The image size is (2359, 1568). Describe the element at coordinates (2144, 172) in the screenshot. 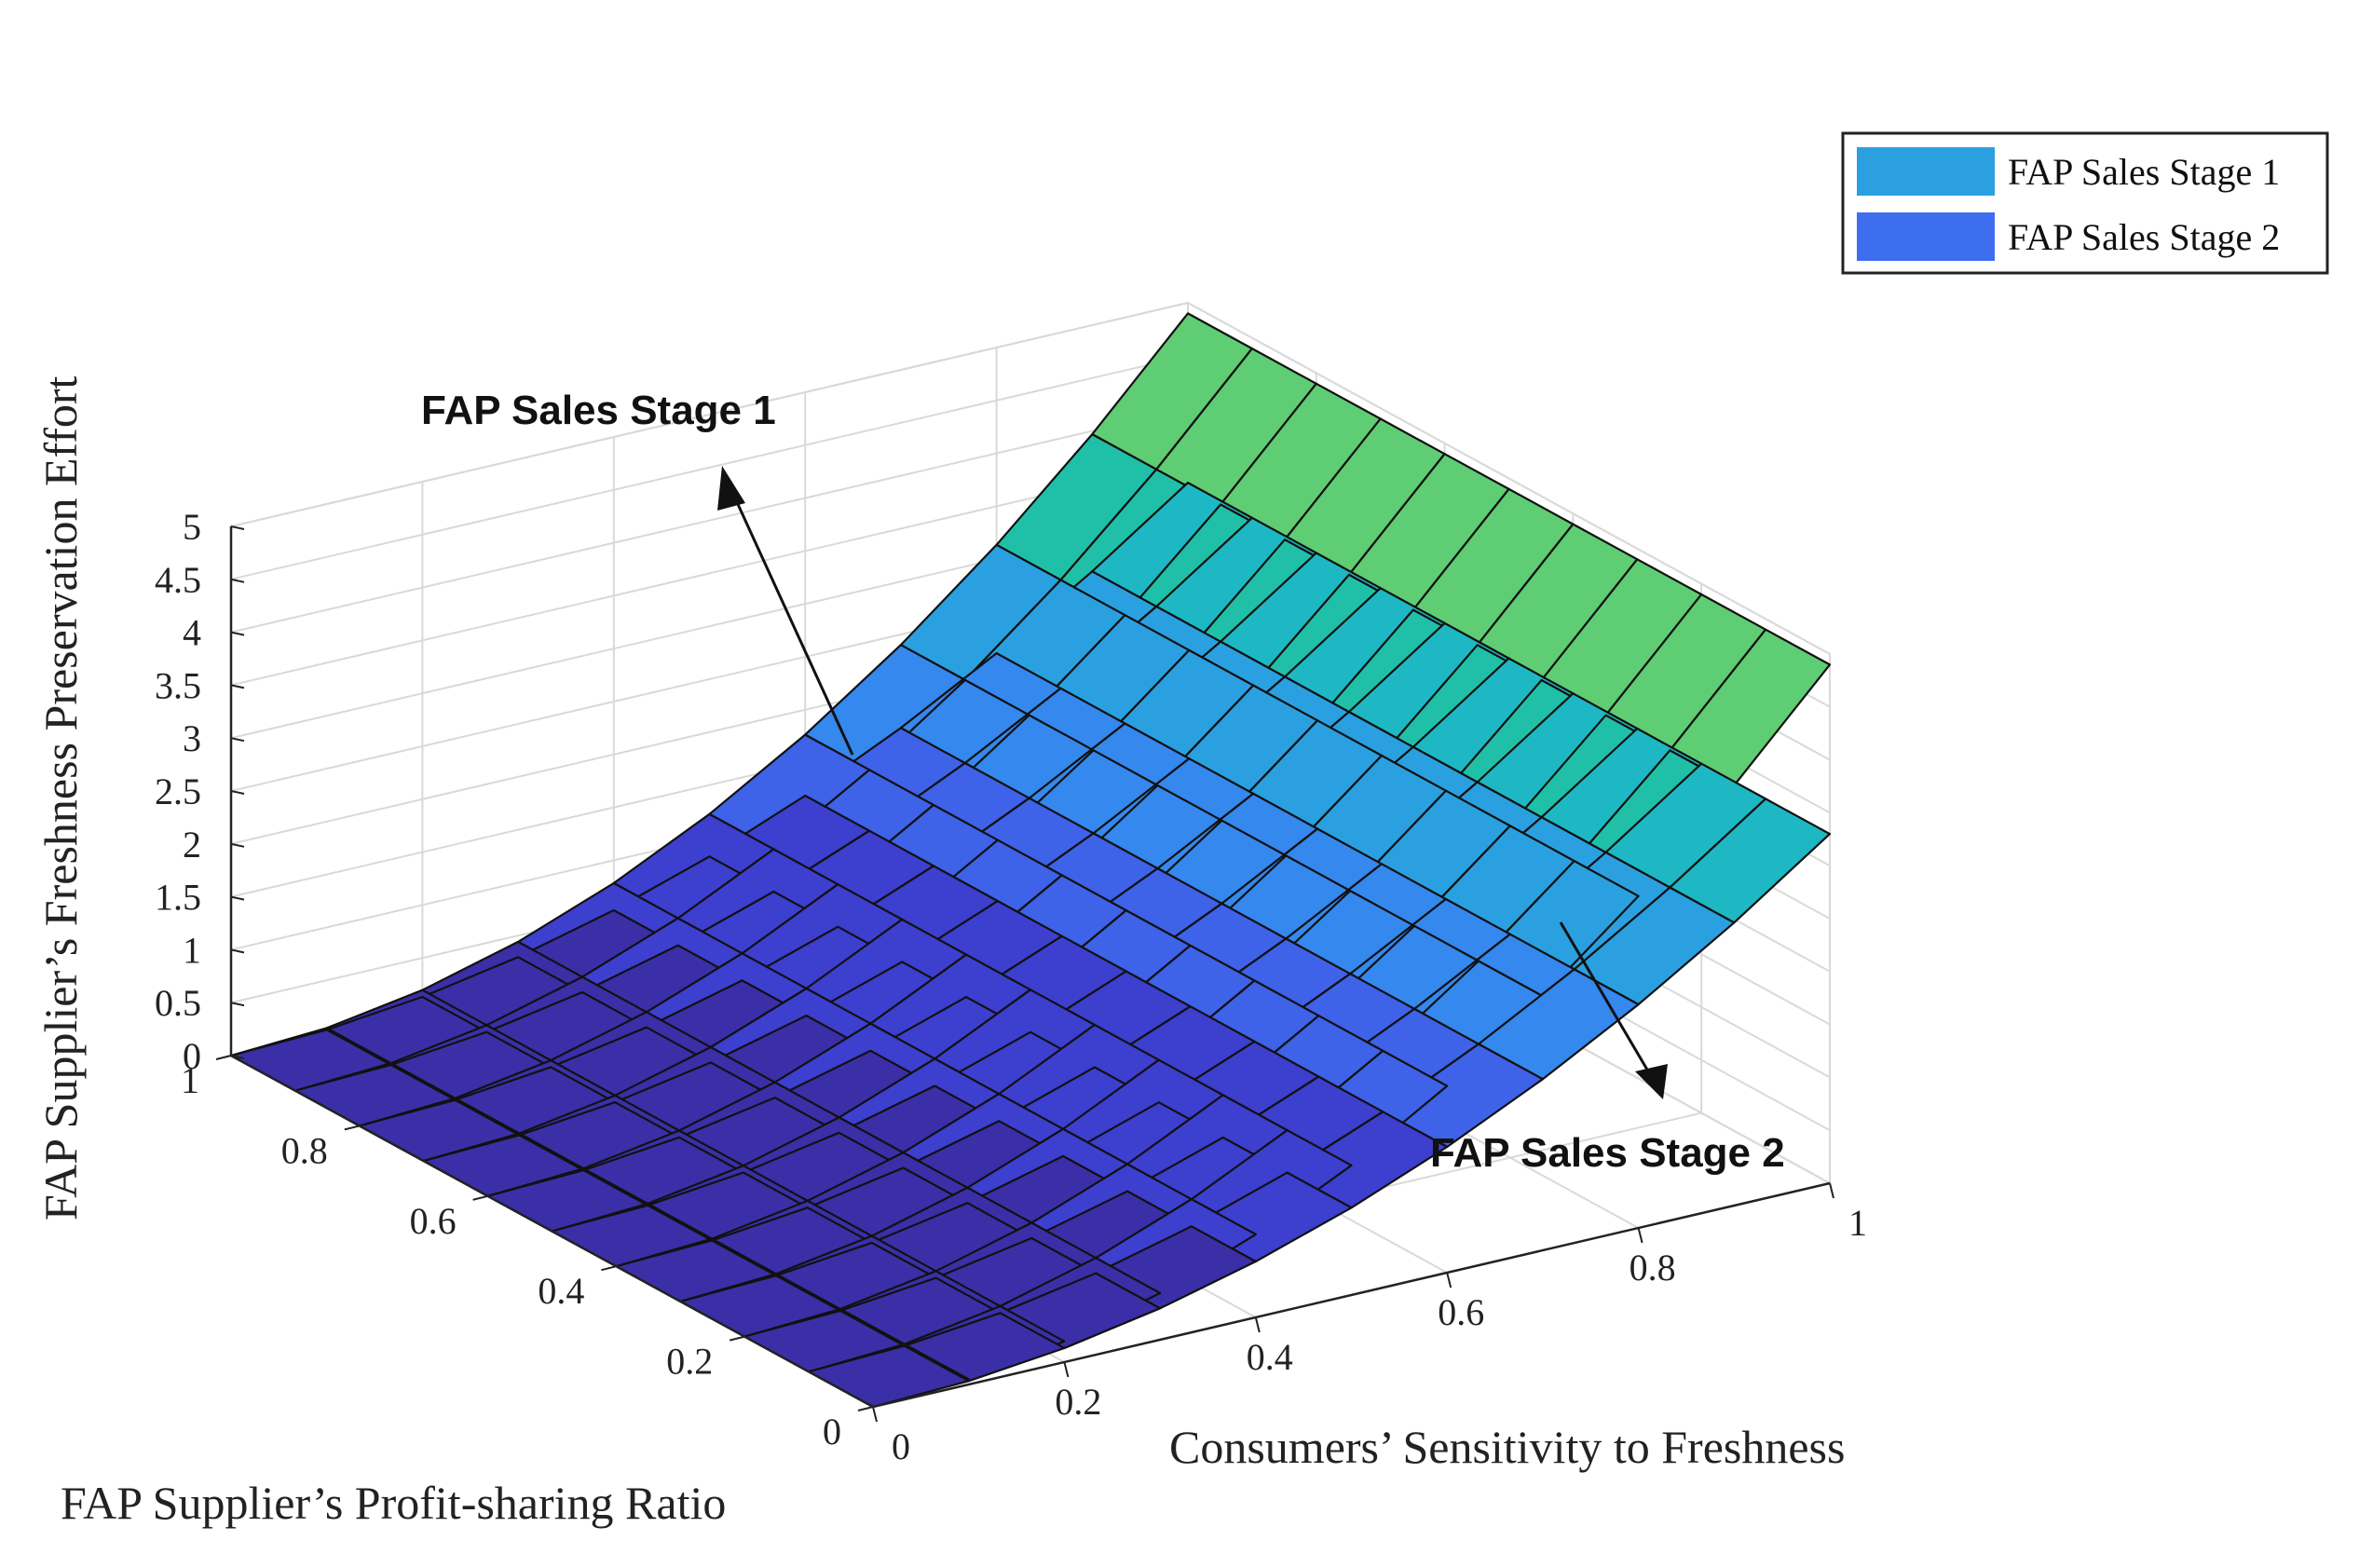

I see `legend-label-stage-1: FAP Sales Stage 1` at that location.